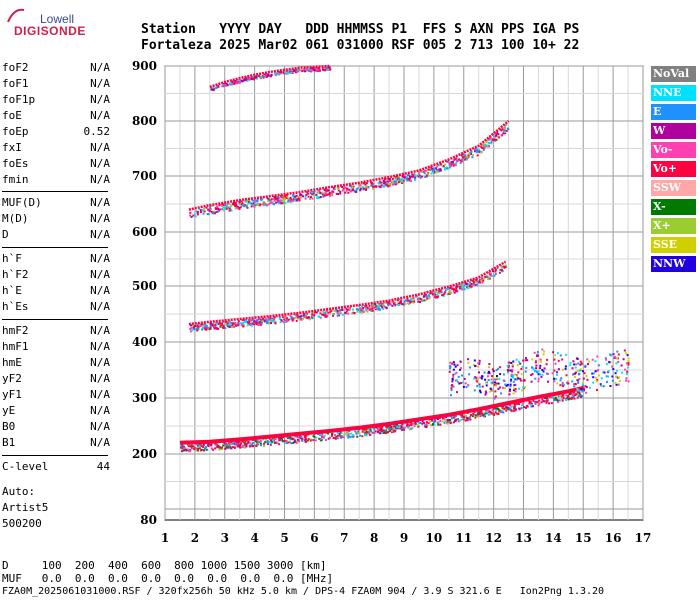 The width and height of the screenshot is (700, 600). What do you see at coordinates (144, 121) in the screenshot?
I see `y-tick-label: 800` at bounding box center [144, 121].